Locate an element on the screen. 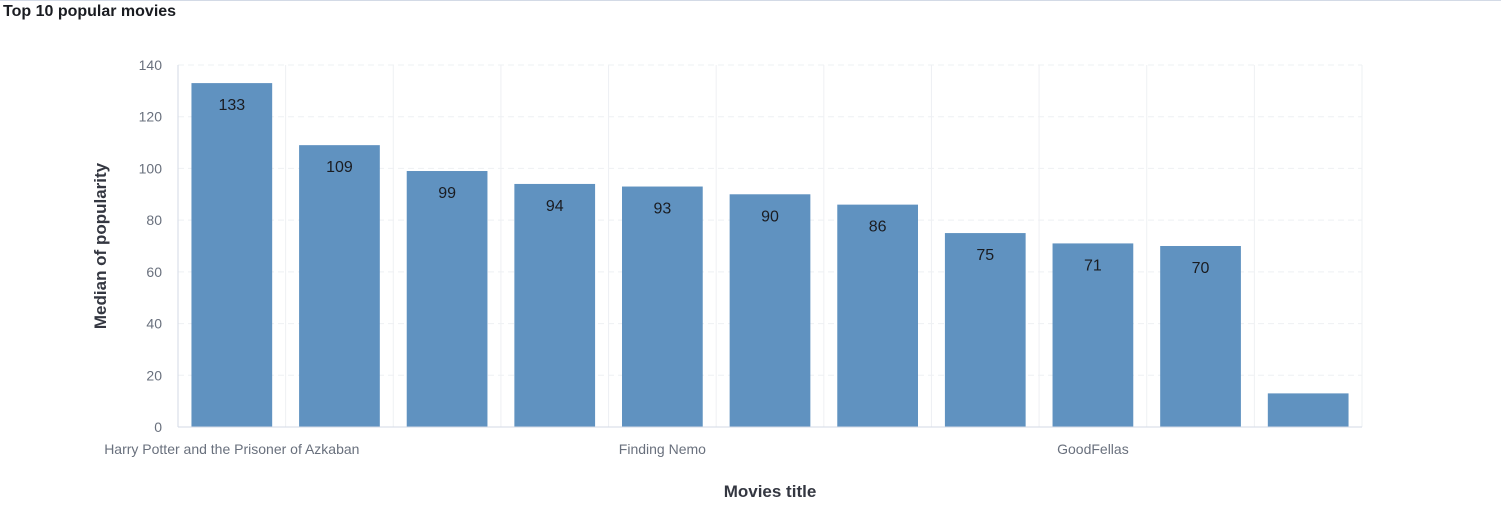 This screenshot has width=1501, height=509. top-divider is located at coordinates (750, 0).